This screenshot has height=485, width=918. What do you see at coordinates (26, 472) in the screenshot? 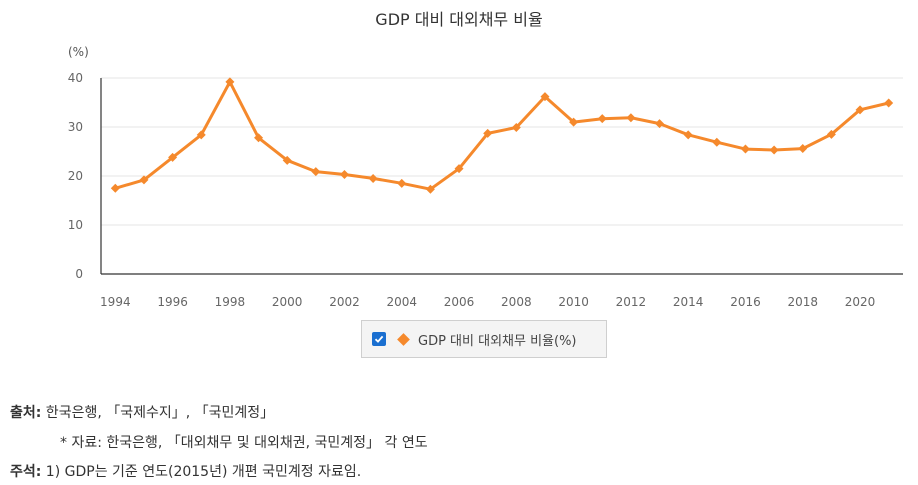
I see `note-label: 주석:` at bounding box center [26, 472].